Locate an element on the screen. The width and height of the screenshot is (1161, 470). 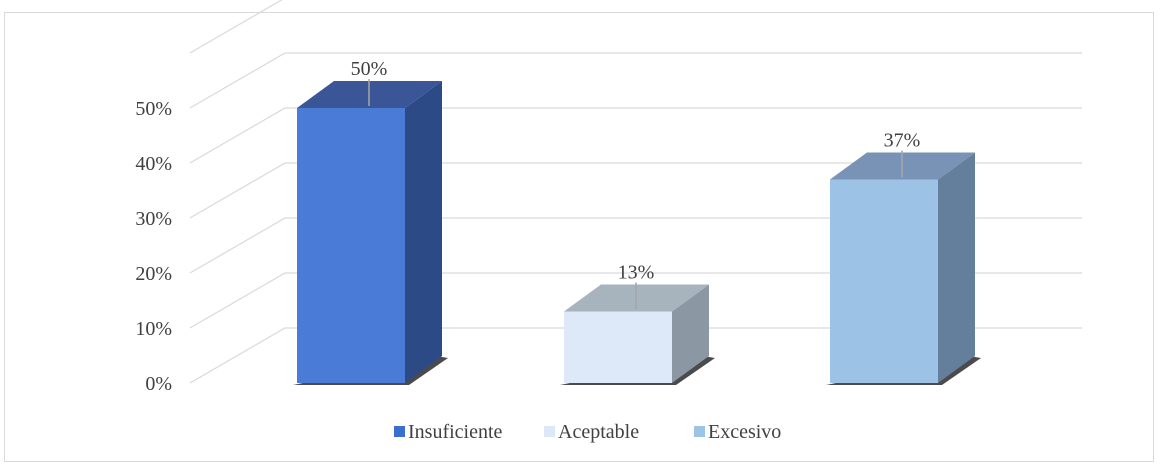
y-tick-label: 50% is located at coordinates (153, 109).